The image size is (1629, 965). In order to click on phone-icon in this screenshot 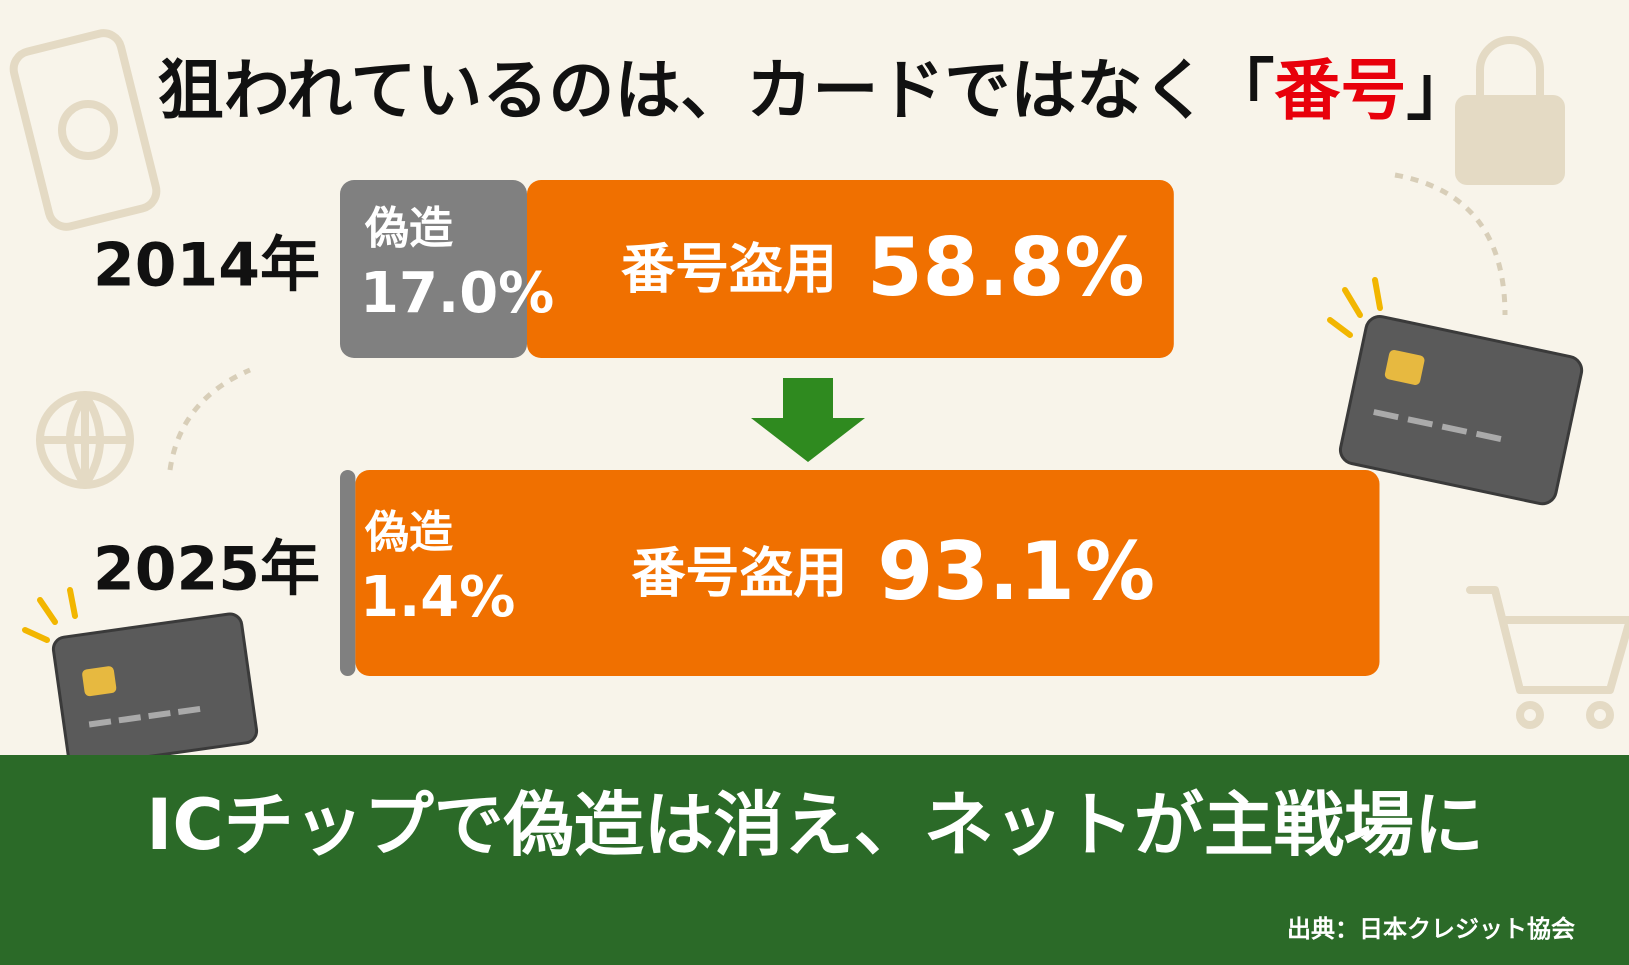, I will do `click(85, 130)`.